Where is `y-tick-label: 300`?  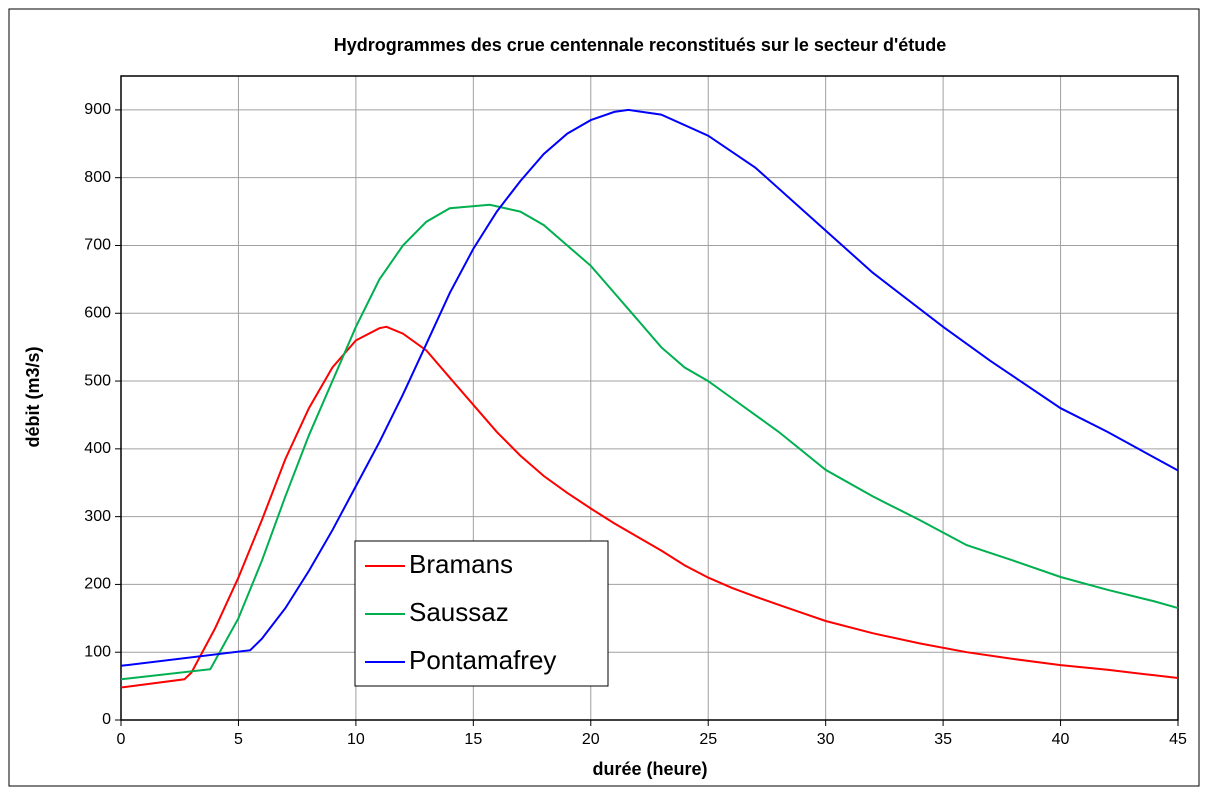 y-tick-label: 300 is located at coordinates (97, 516).